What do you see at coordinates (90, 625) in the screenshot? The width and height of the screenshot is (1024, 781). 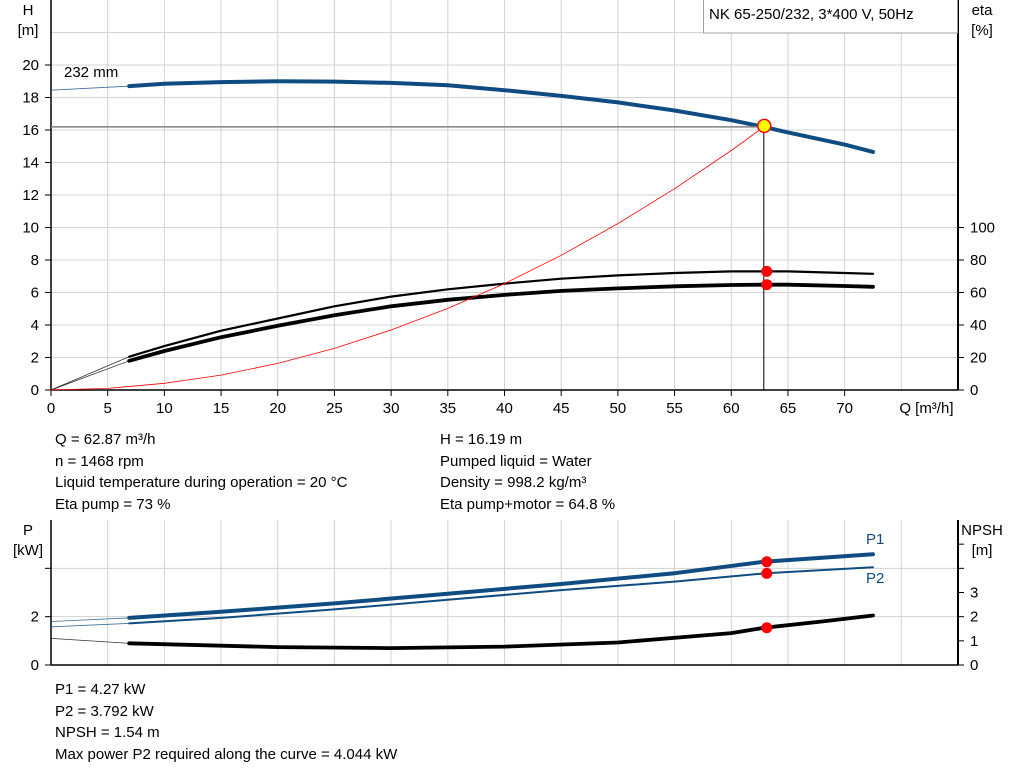 I see `curve-P2-extrapolated` at bounding box center [90, 625].